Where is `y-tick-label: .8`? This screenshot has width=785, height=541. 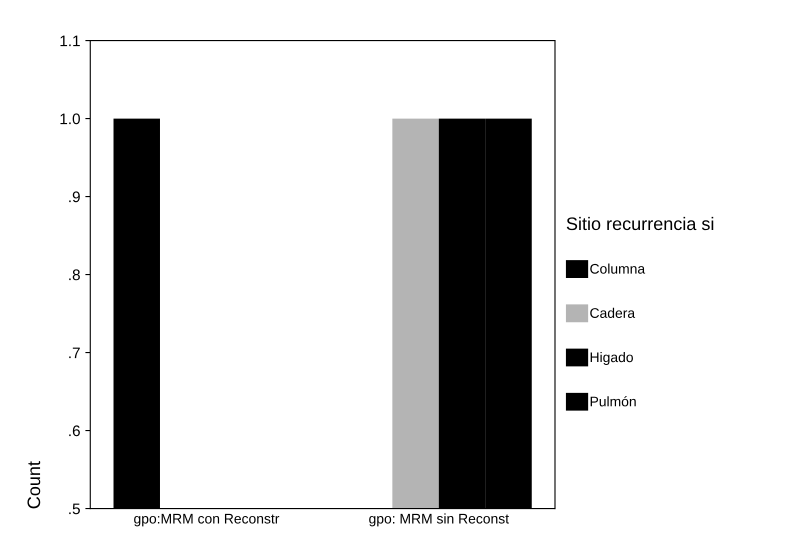 y-tick-label: .8 is located at coordinates (74, 274).